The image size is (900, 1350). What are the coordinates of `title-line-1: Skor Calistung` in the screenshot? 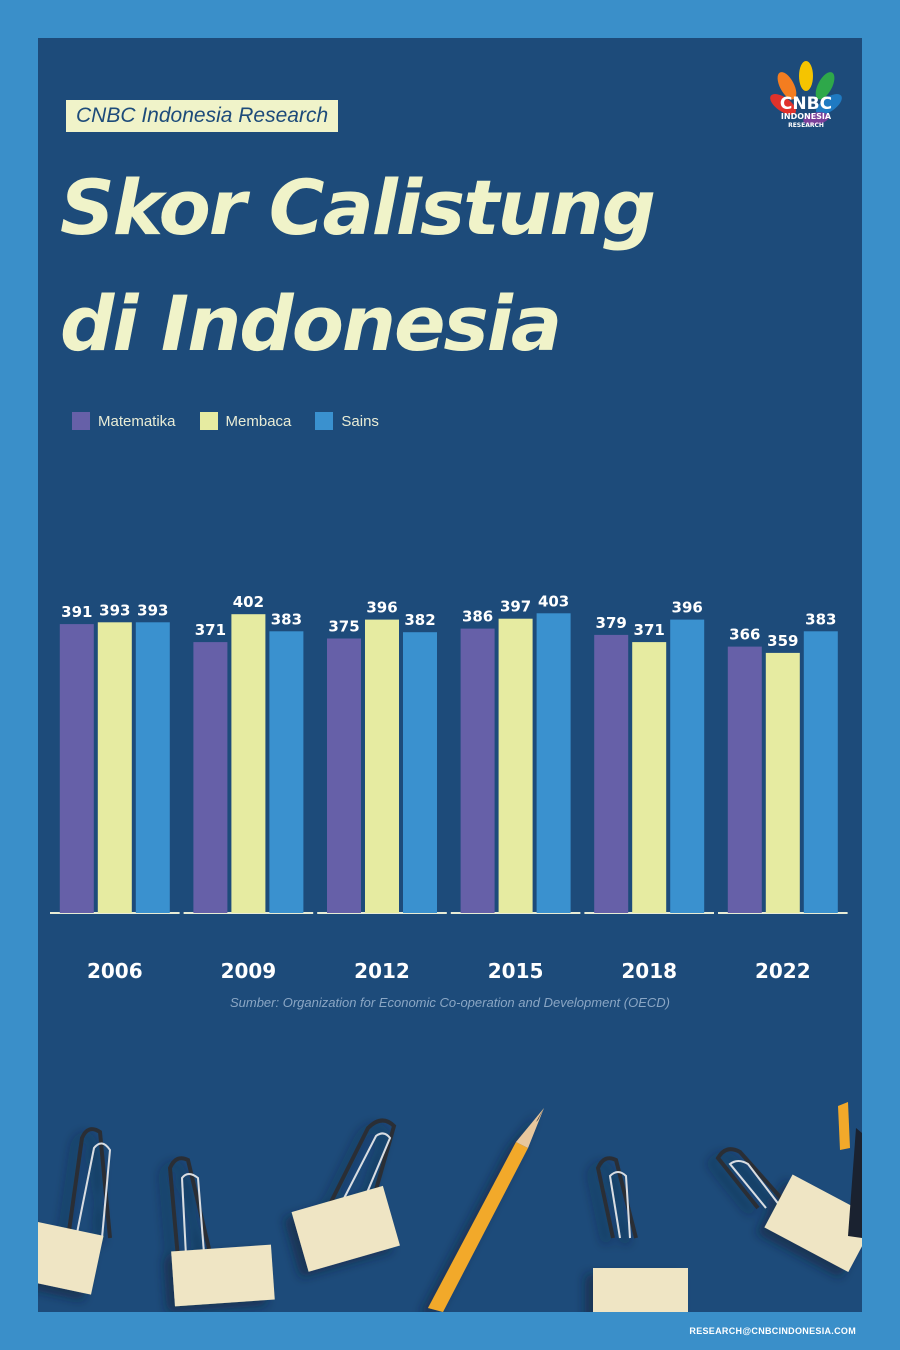 It's located at (358, 207).